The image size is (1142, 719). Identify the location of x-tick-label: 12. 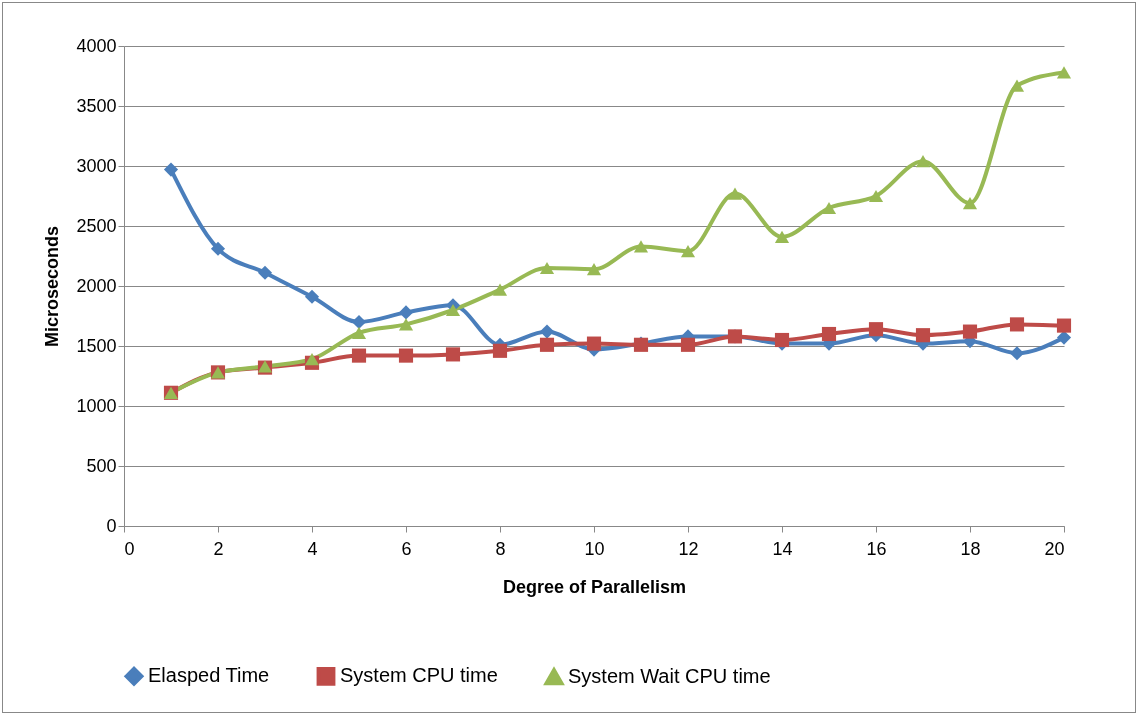
(688, 548).